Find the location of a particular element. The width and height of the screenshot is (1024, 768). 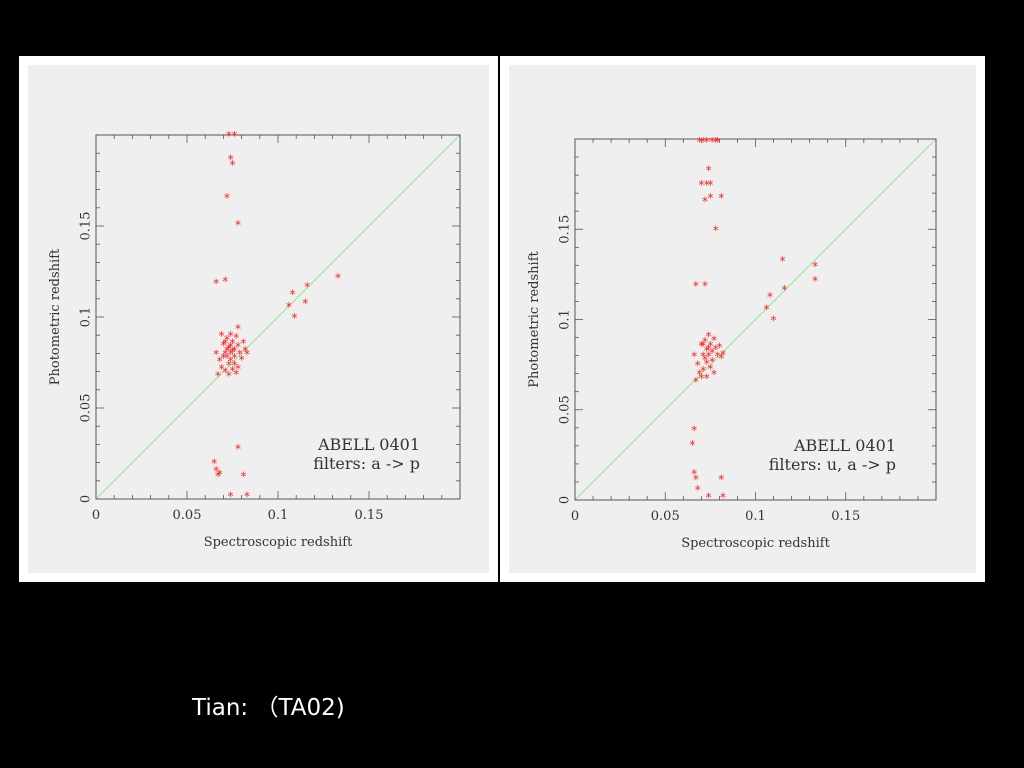

y-axis-label: Photometric redshift is located at coordinates (534, 318).